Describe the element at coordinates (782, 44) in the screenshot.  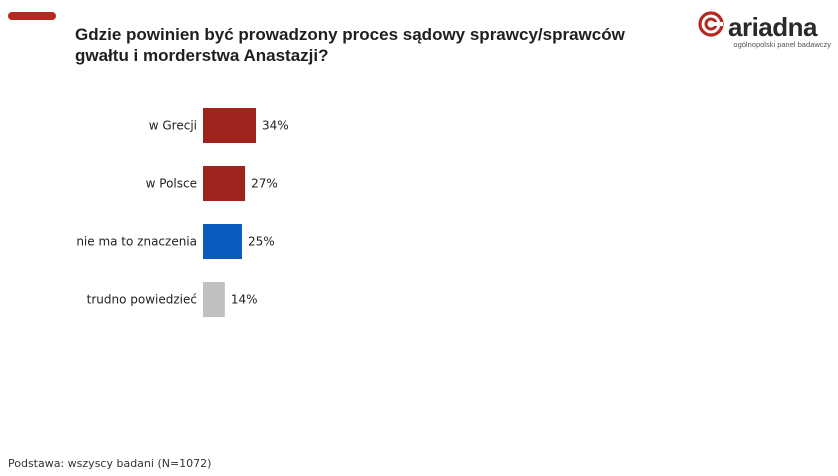
I see `logo-tagline: ogólnopolski panel badawczy` at that location.